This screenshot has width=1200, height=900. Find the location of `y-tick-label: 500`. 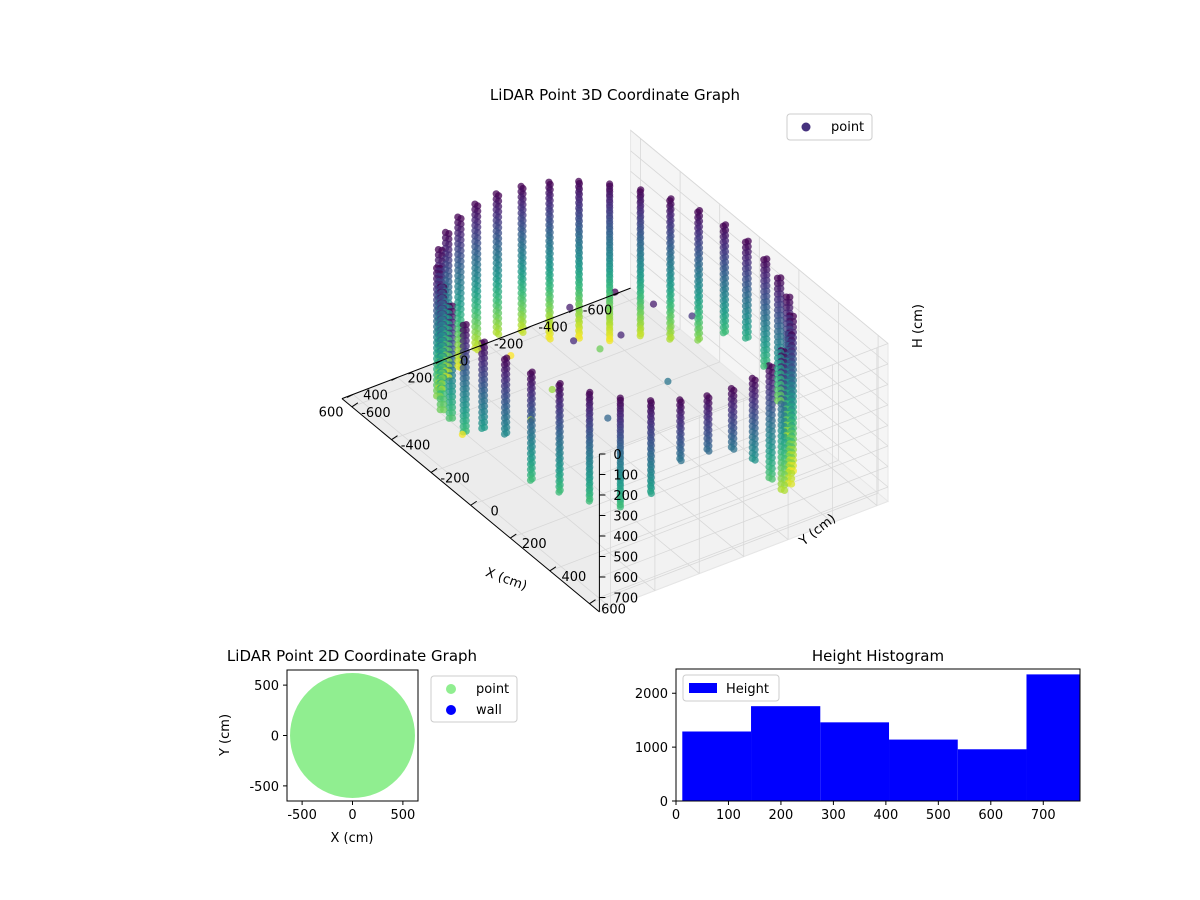

y-tick-label: 500 is located at coordinates (266, 686).